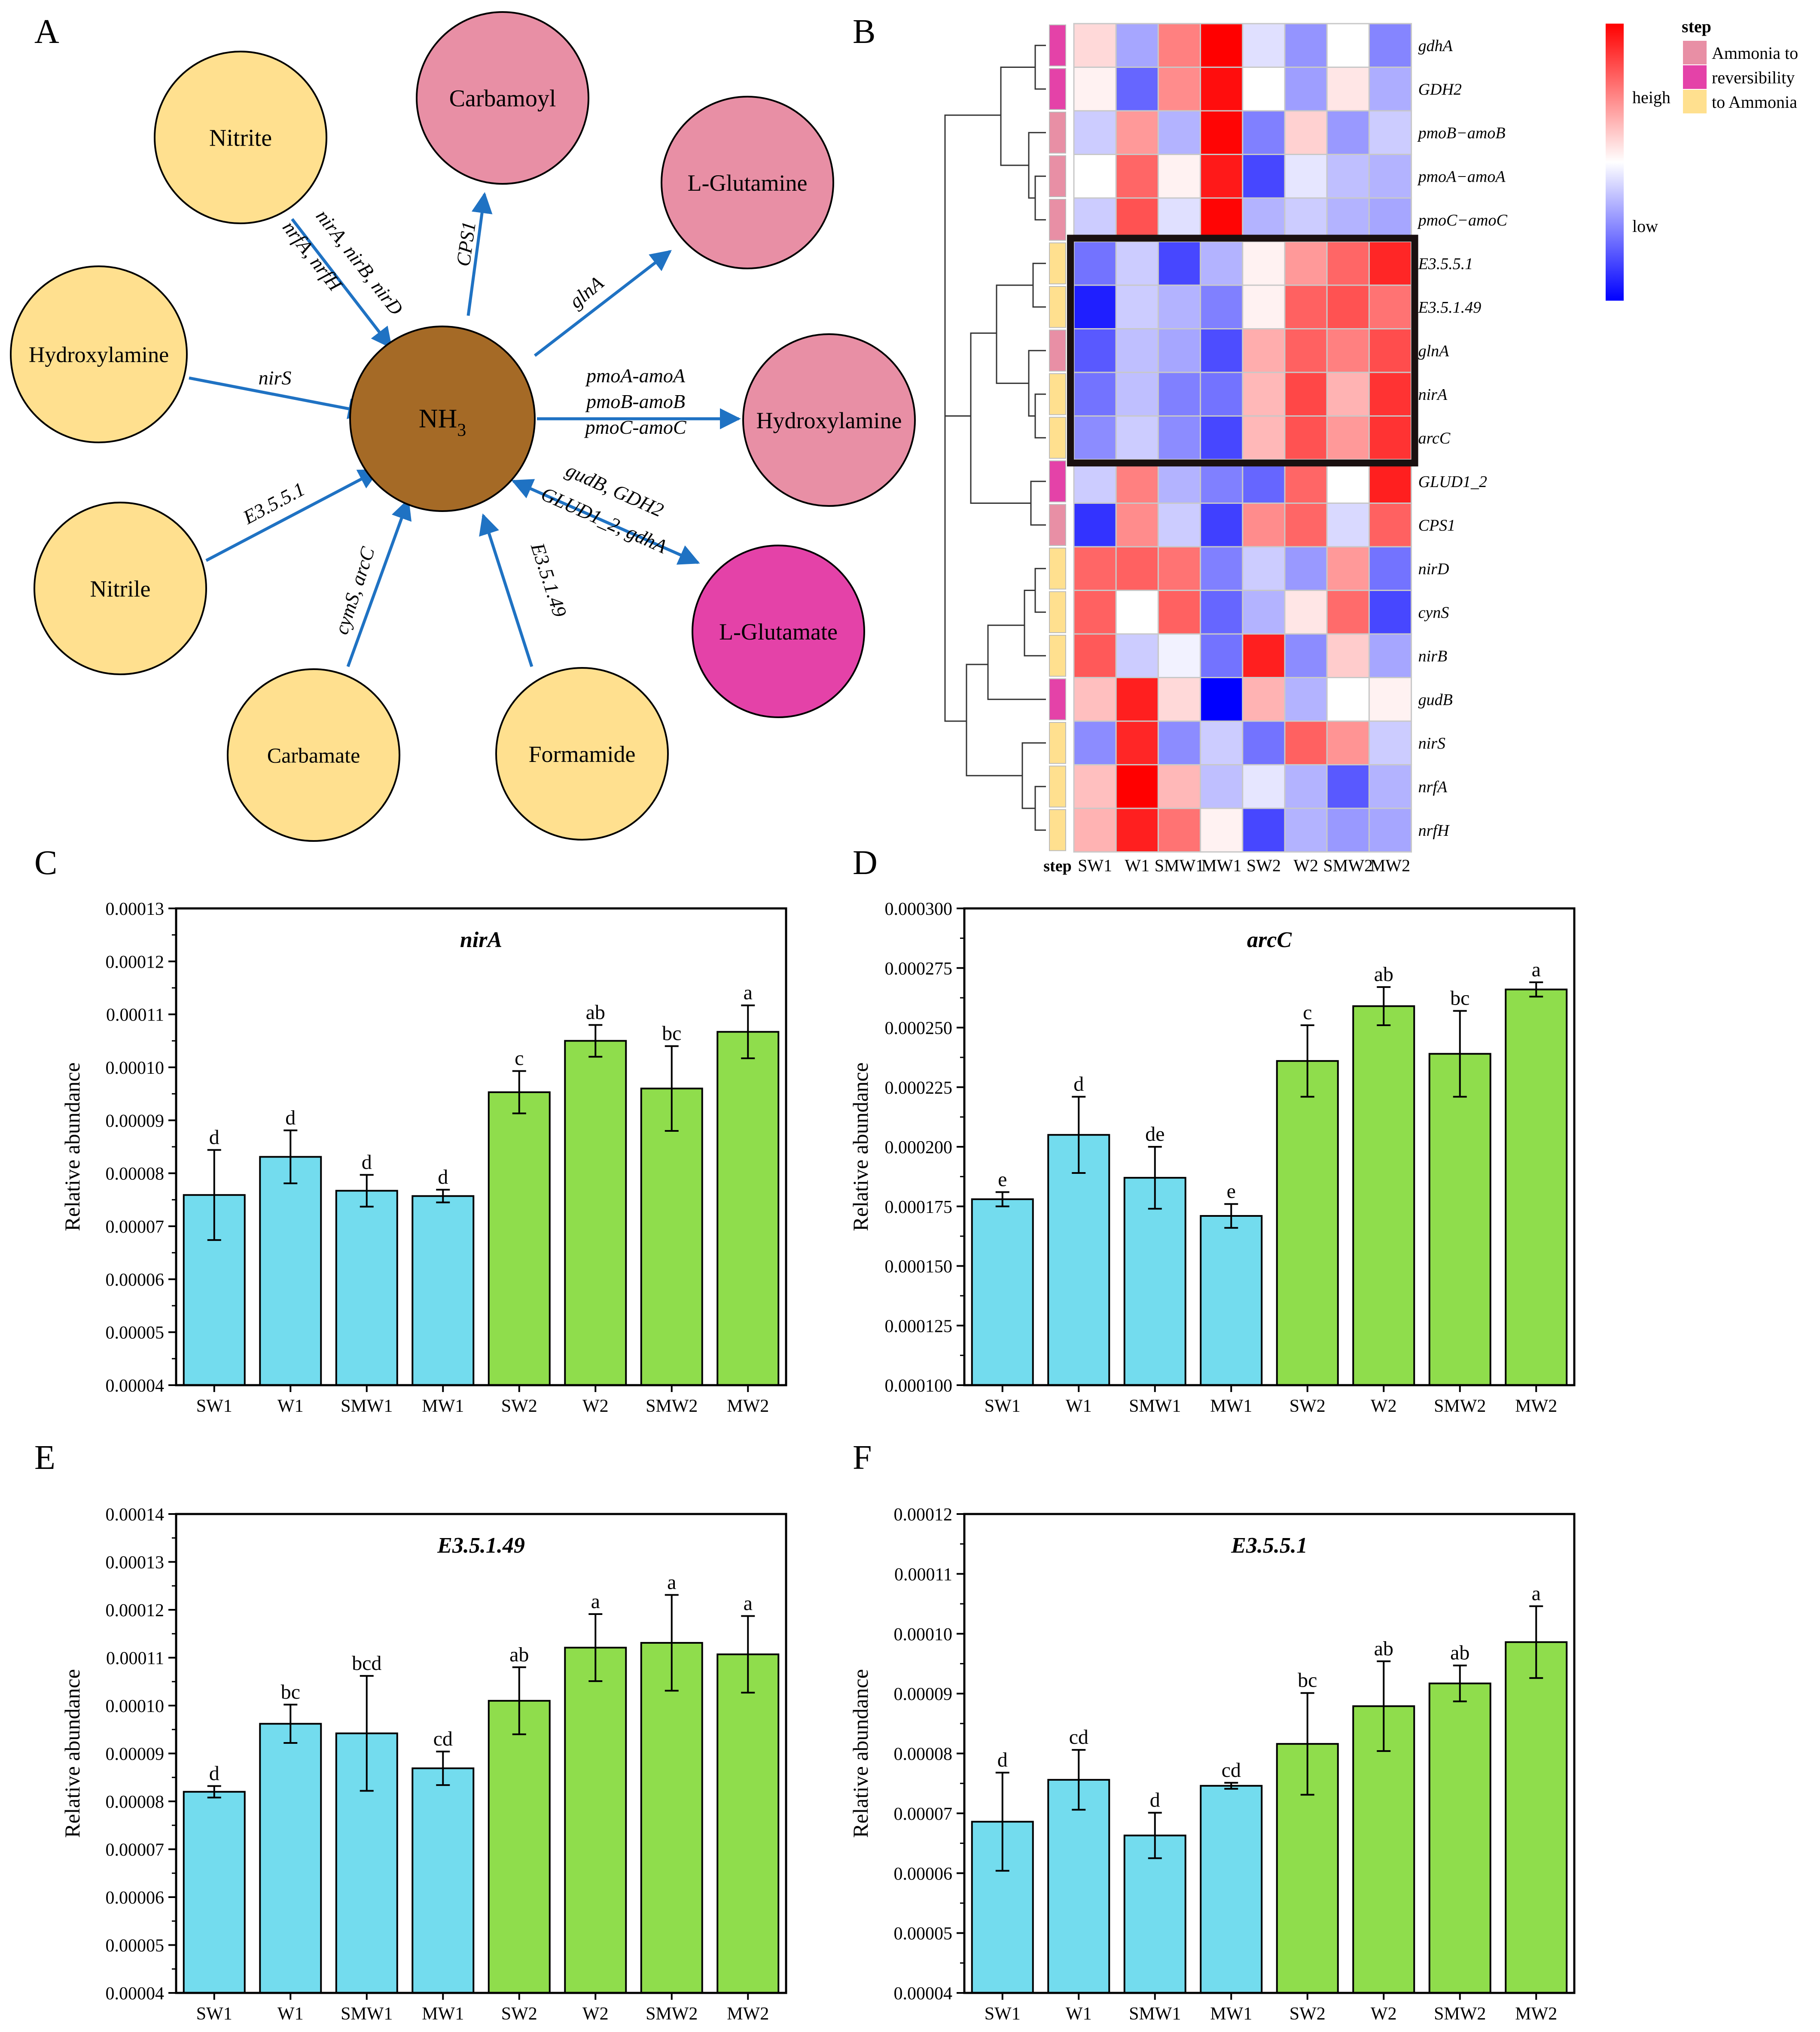 This screenshot has height=2032, width=1820. What do you see at coordinates (72, 1753) in the screenshot?
I see `chart-e-ylabel: Relative abundance` at bounding box center [72, 1753].